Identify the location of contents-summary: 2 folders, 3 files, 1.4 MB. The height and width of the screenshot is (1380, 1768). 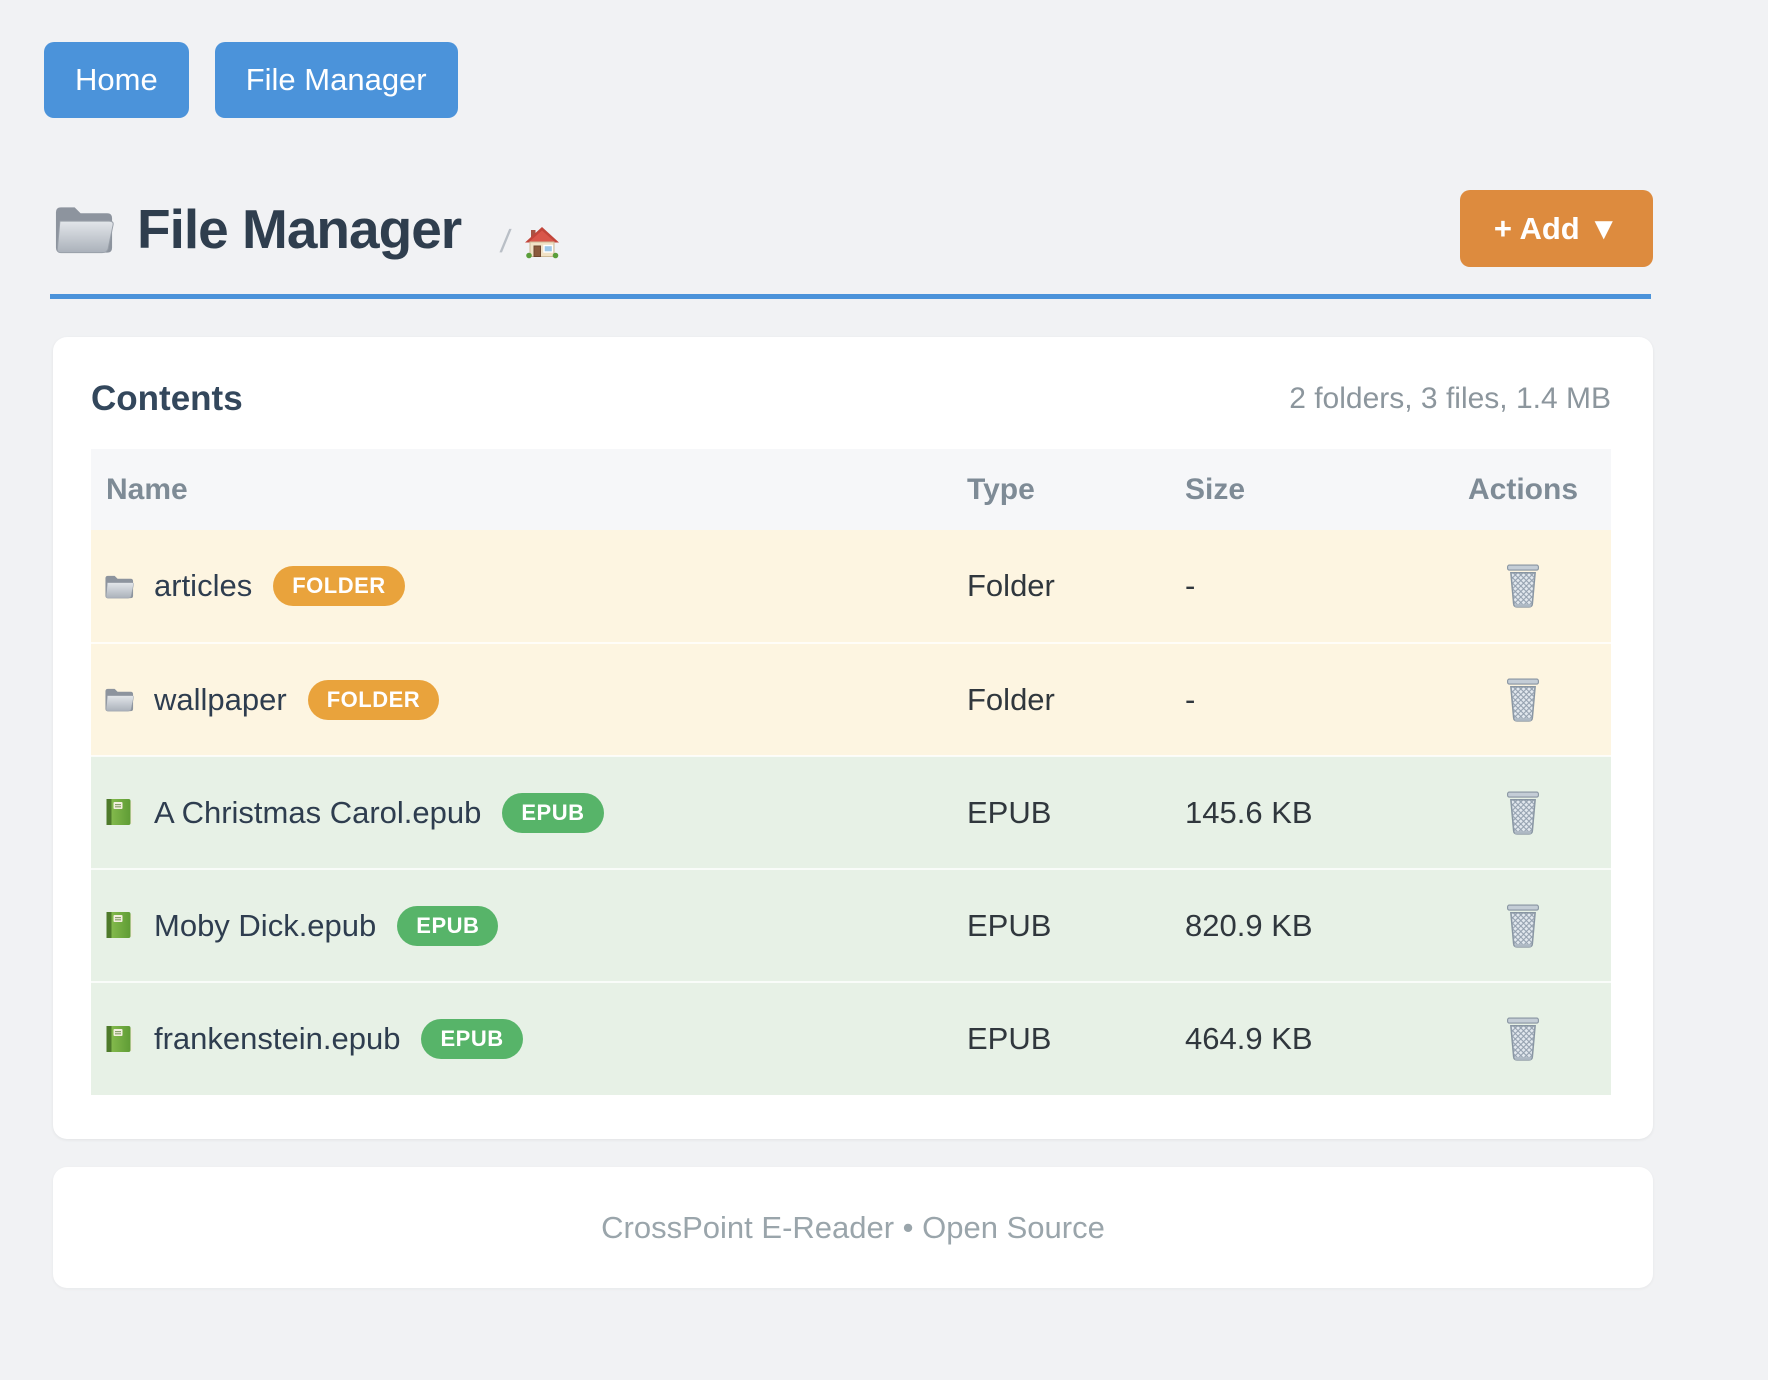
(1450, 398).